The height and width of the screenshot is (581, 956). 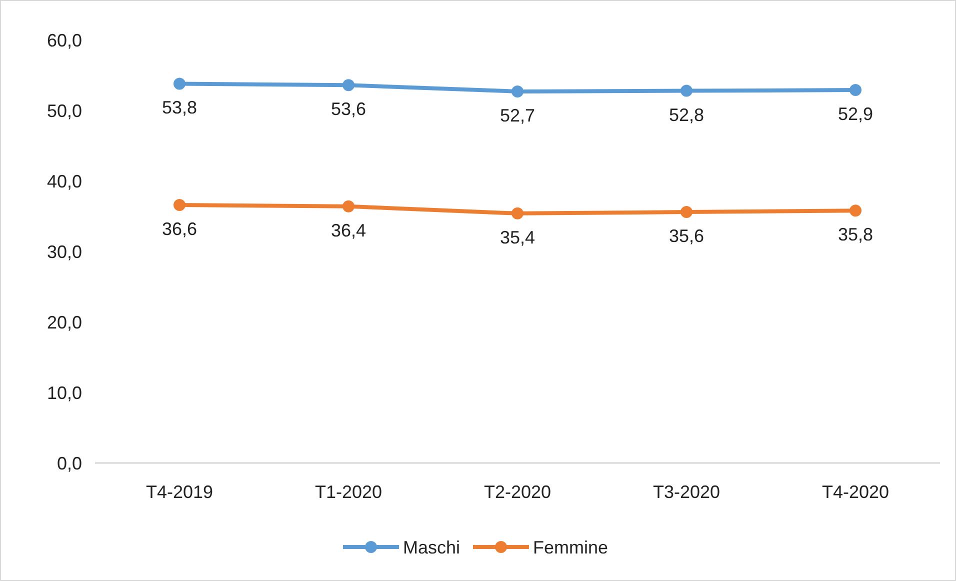 What do you see at coordinates (180, 228) in the screenshot?
I see `data-label: 36,6` at bounding box center [180, 228].